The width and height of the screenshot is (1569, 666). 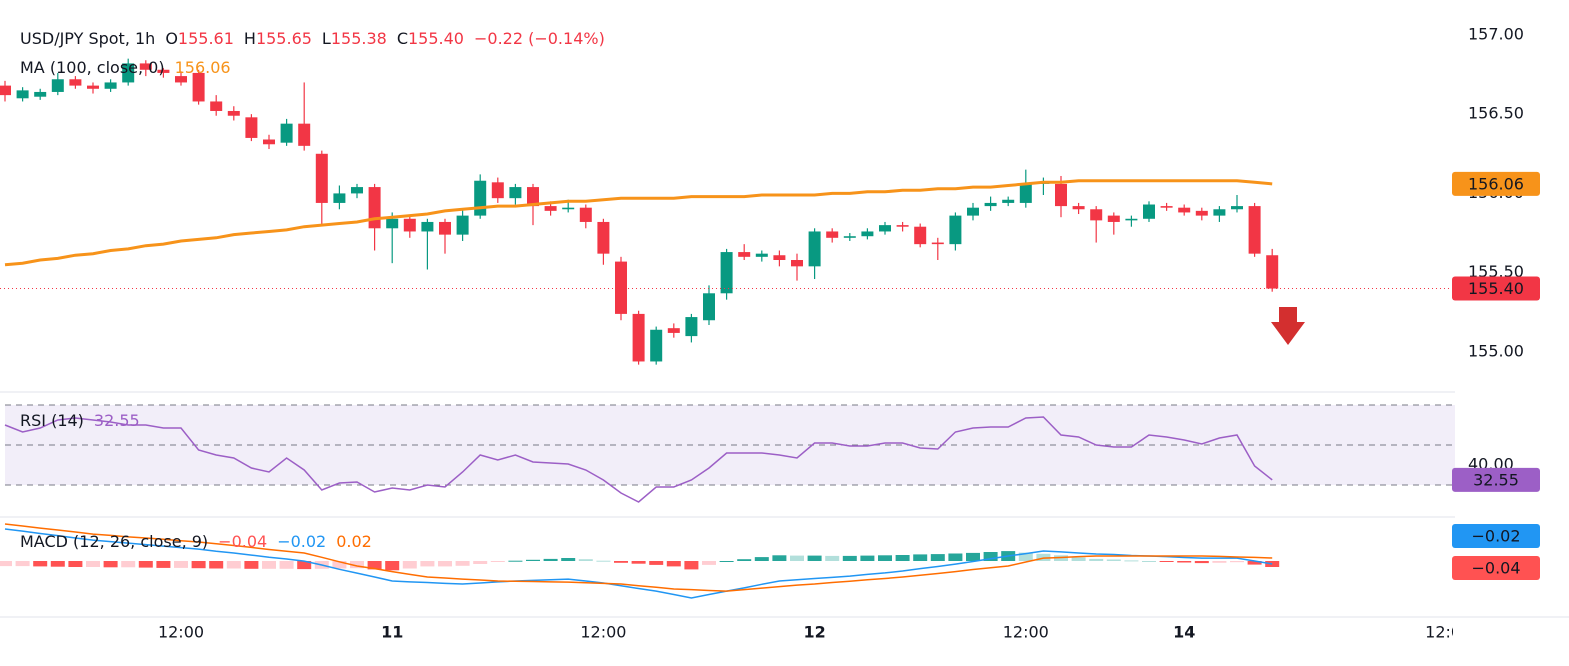 What do you see at coordinates (1496, 350) in the screenshot?
I see `y-tick-label: 155.00` at bounding box center [1496, 350].